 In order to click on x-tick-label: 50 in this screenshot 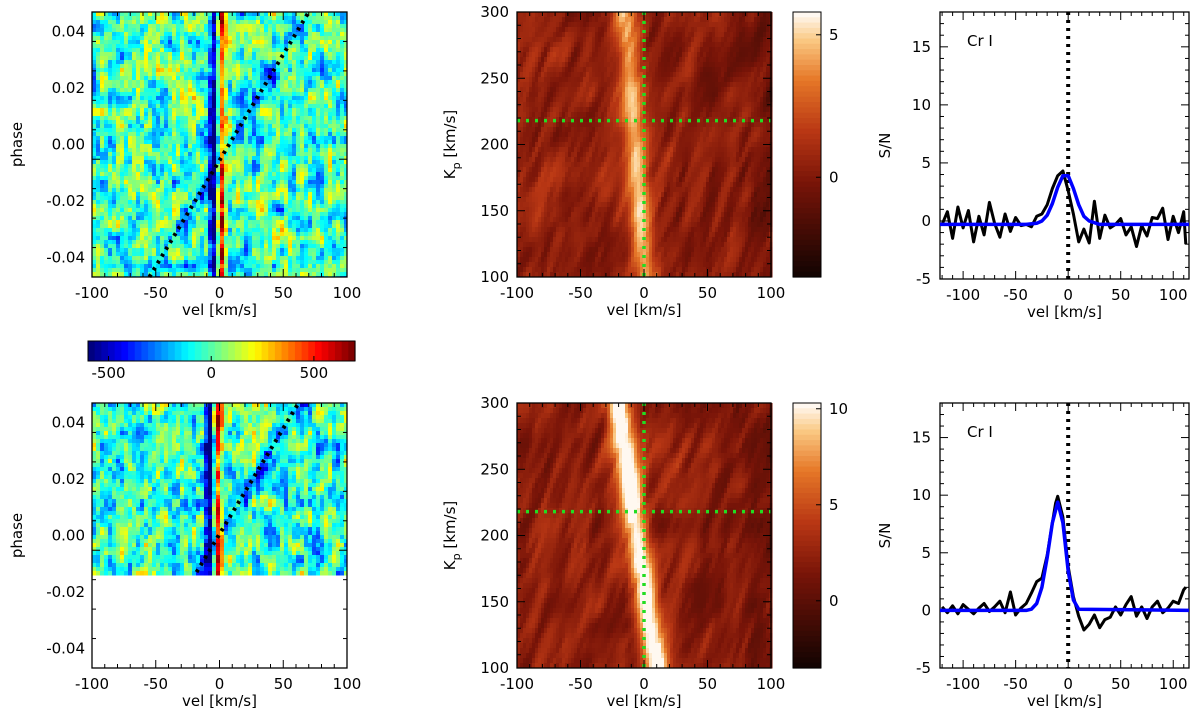, I will do `click(707, 684)`.